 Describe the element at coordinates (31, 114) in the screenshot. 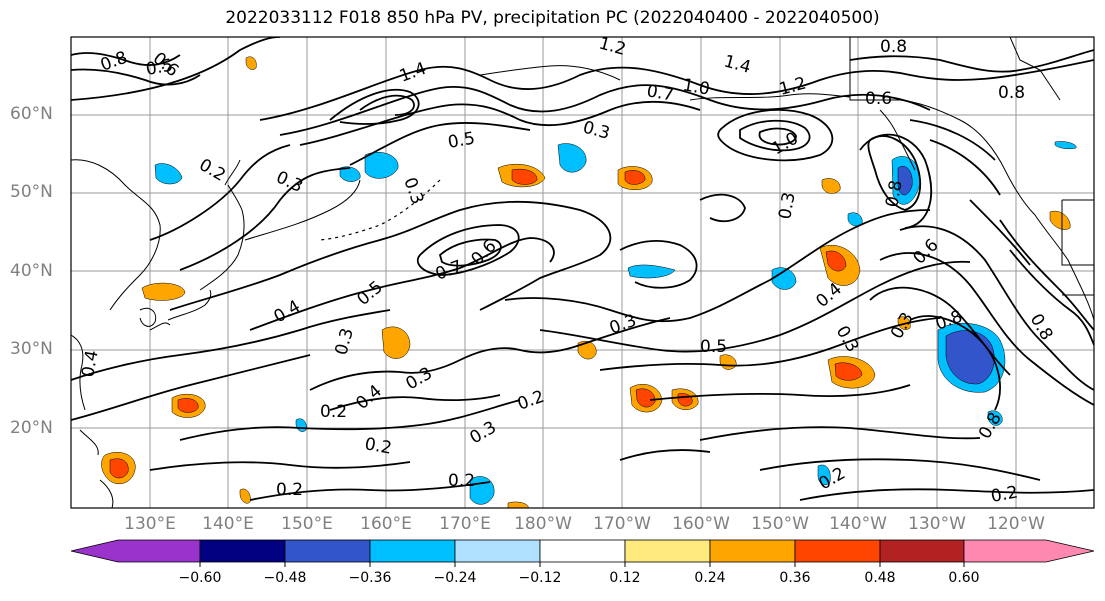

I see `lat-label: 60°N` at that location.